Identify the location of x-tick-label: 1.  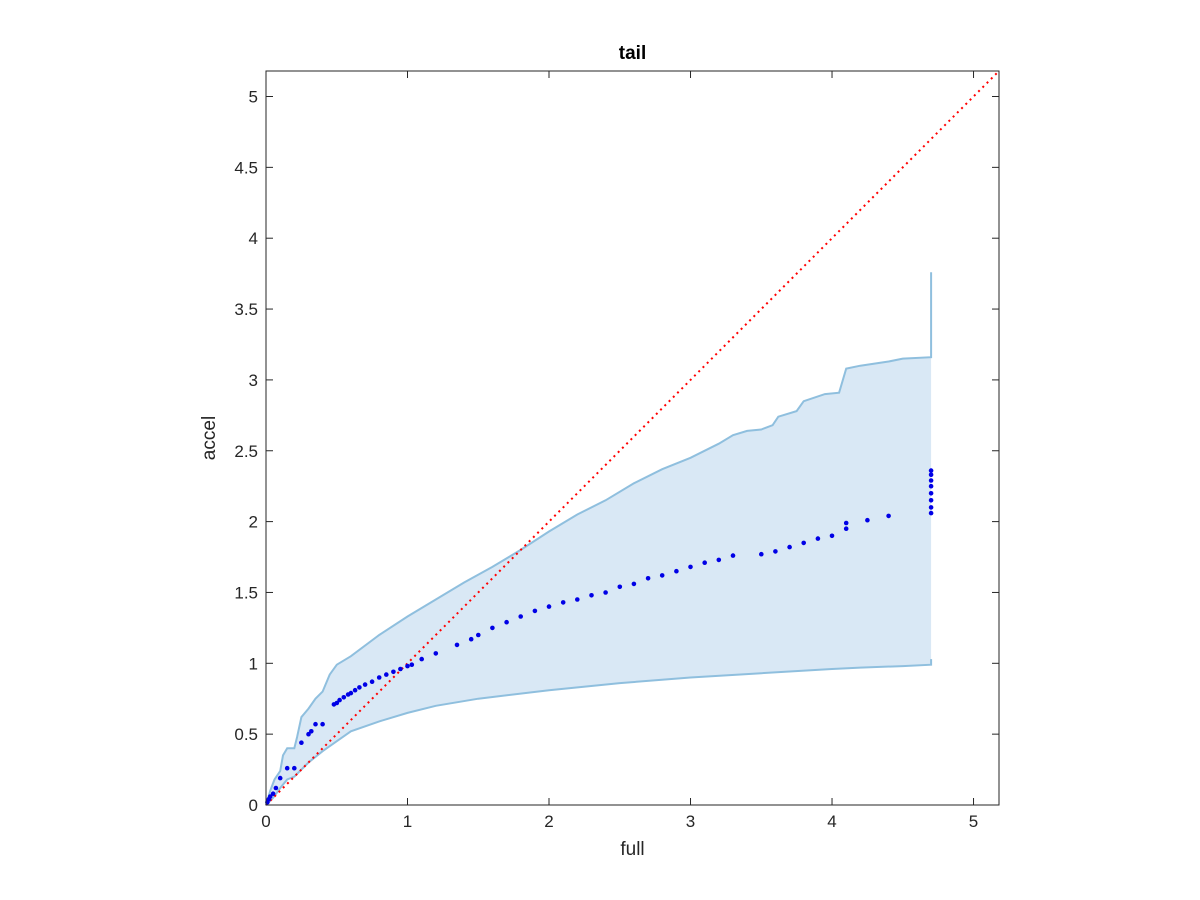
(407, 821).